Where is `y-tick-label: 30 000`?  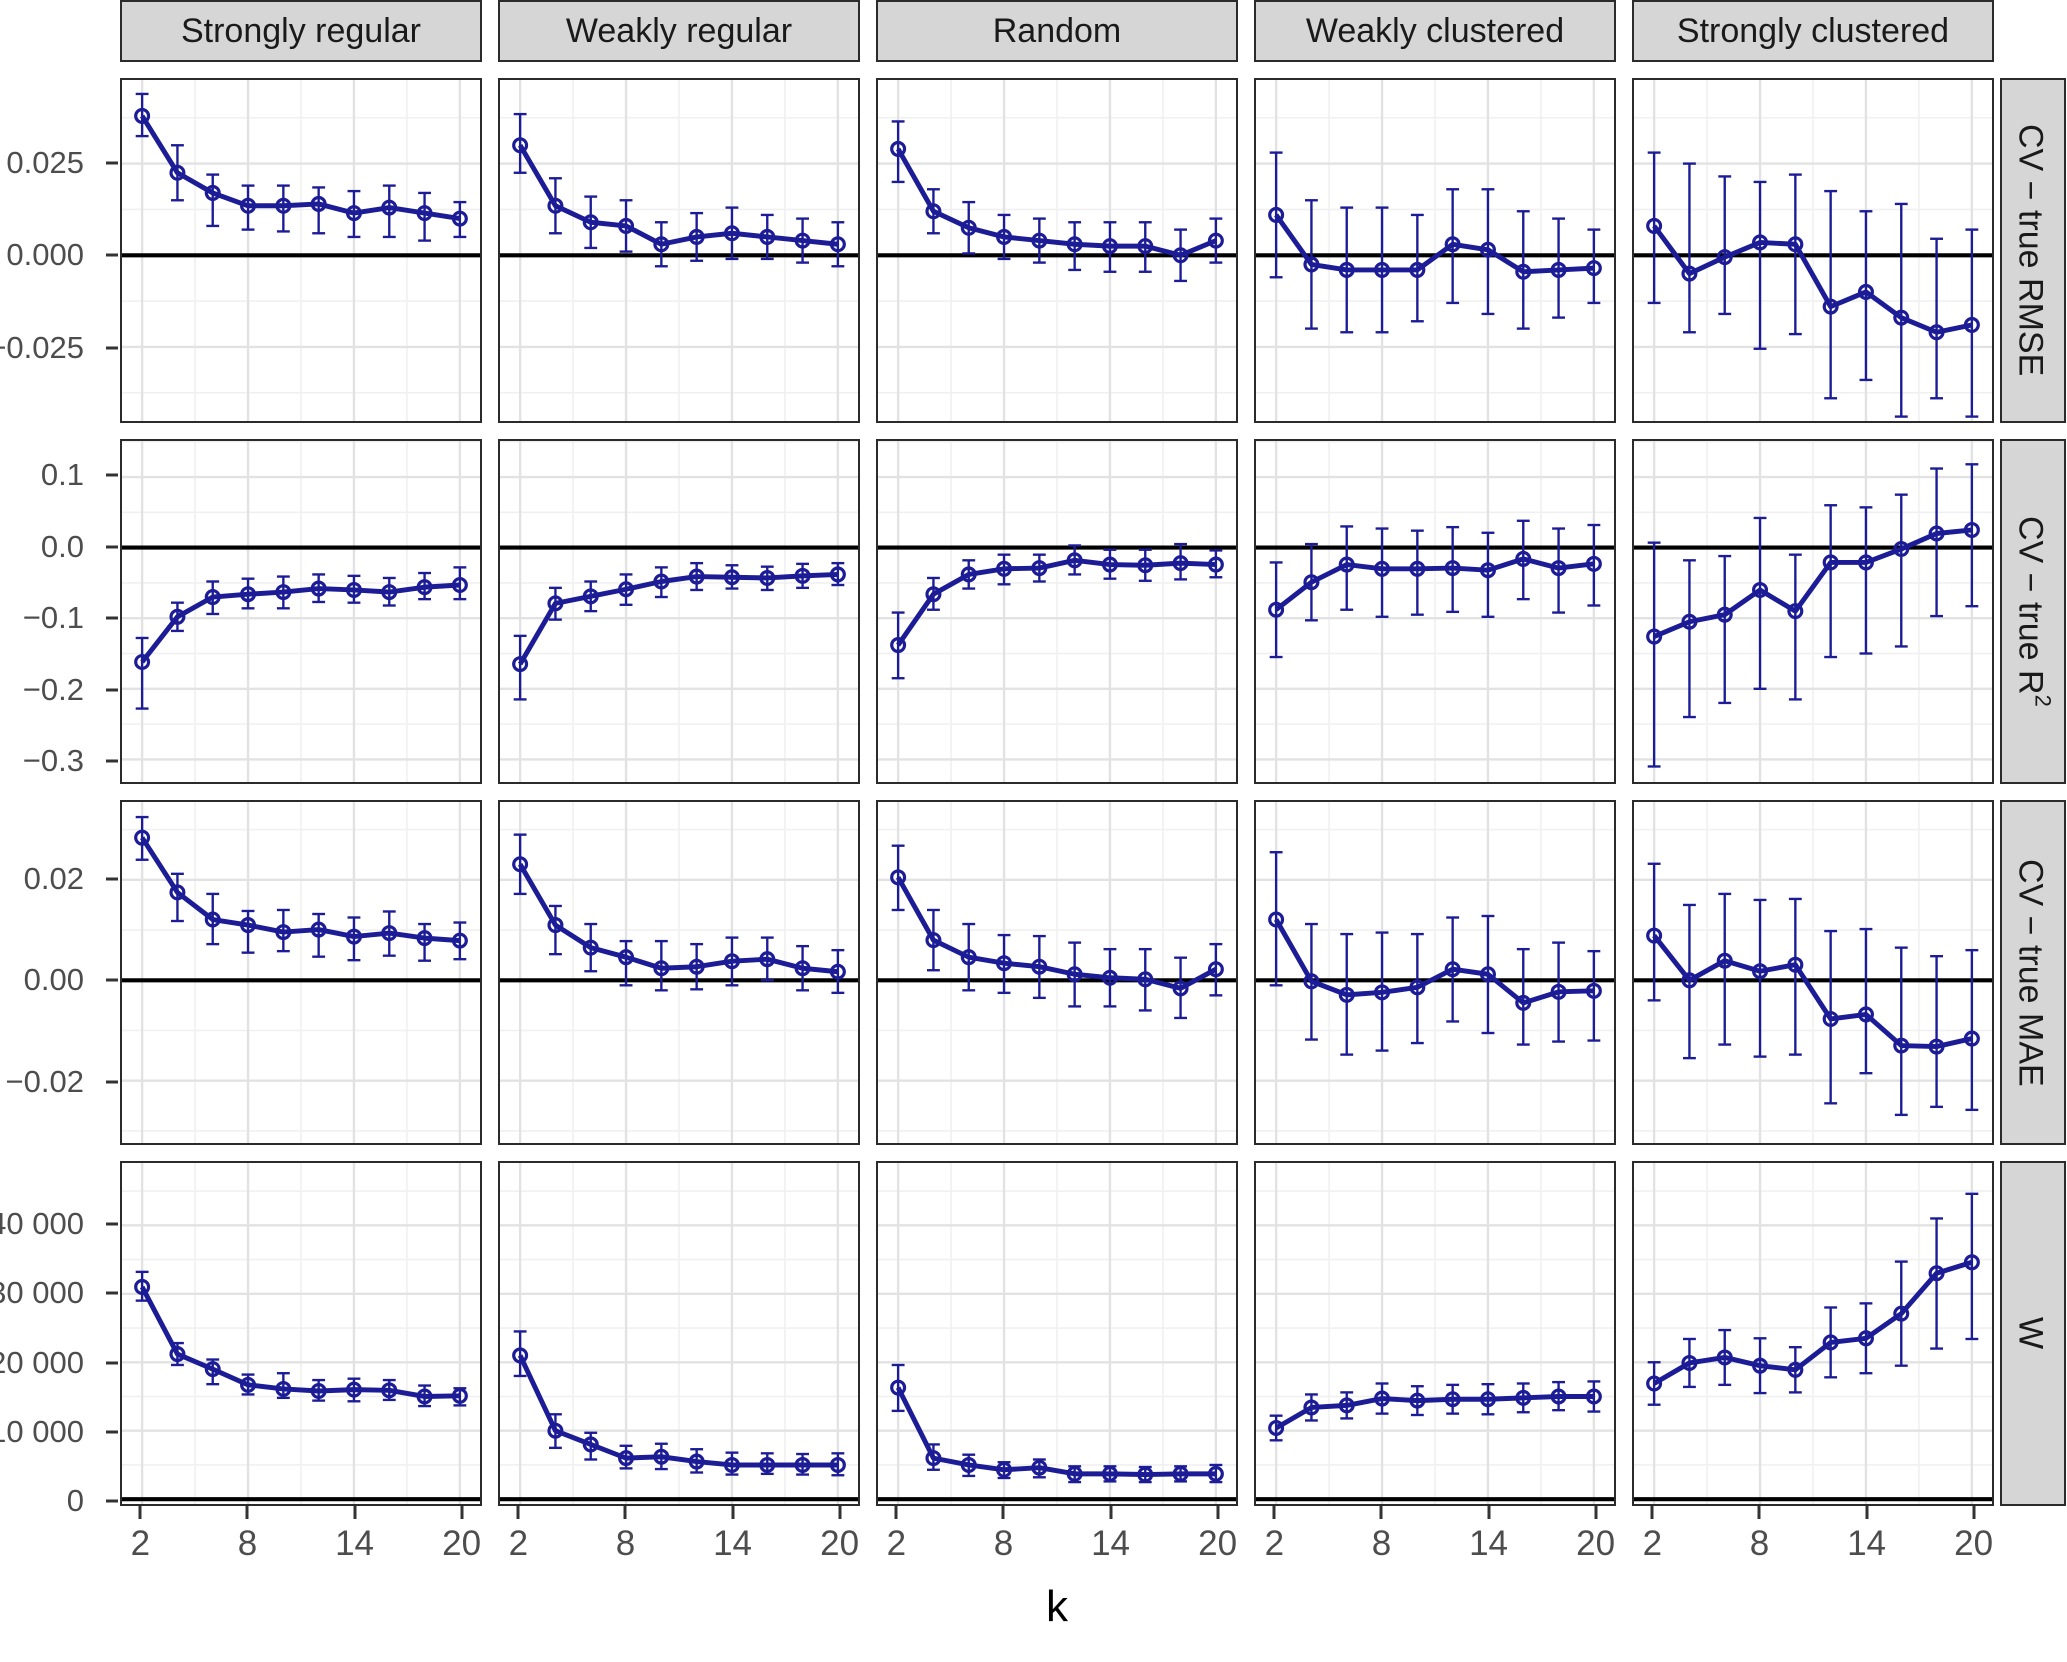
y-tick-label: 30 000 is located at coordinates (42, 1293).